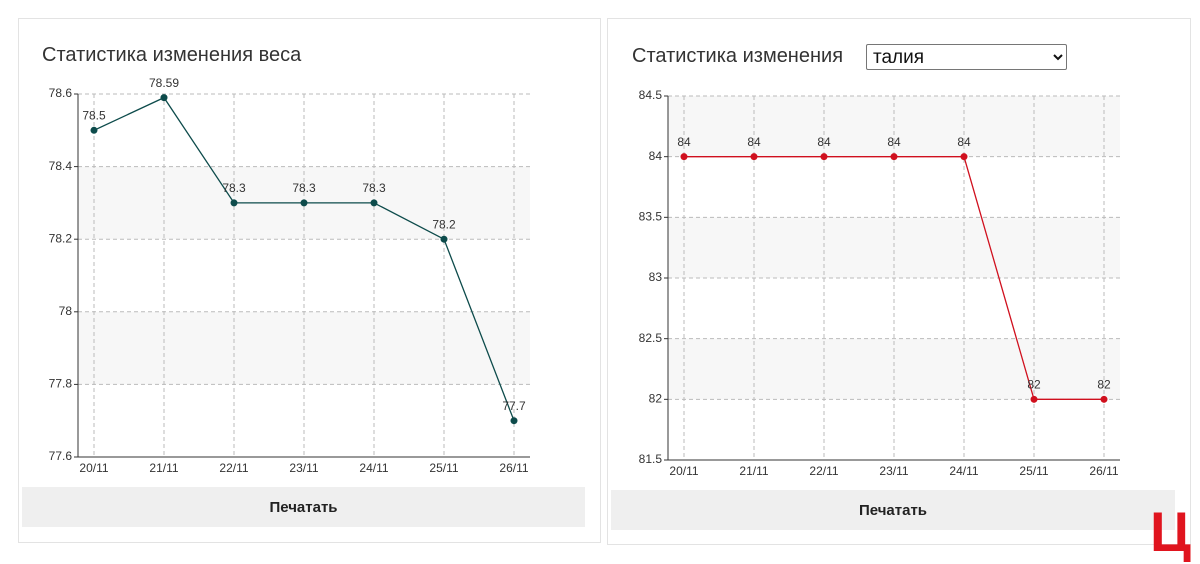 This screenshot has height=564, width=1200. What do you see at coordinates (66, 311) in the screenshot?
I see `y-tick-label: 78` at bounding box center [66, 311].